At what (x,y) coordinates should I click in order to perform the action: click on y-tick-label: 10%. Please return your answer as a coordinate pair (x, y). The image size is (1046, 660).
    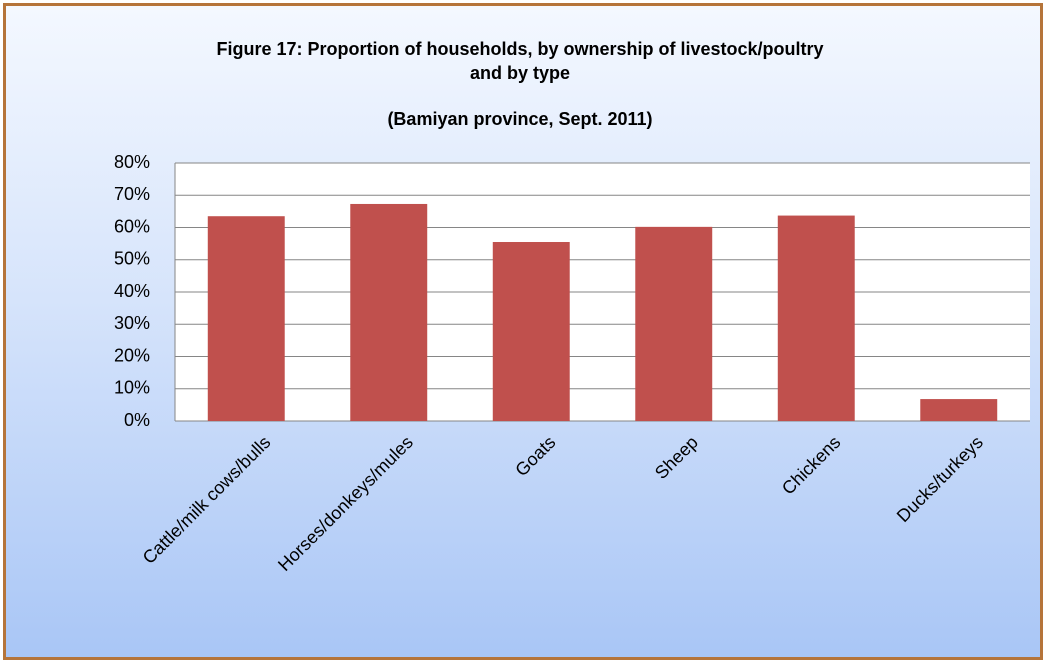
    Looking at the image, I should click on (132, 388).